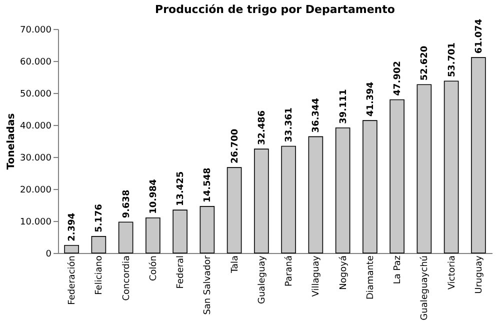 The image size is (500, 325). Describe the element at coordinates (289, 271) in the screenshot. I see `x-tick-label: Paraná` at that location.